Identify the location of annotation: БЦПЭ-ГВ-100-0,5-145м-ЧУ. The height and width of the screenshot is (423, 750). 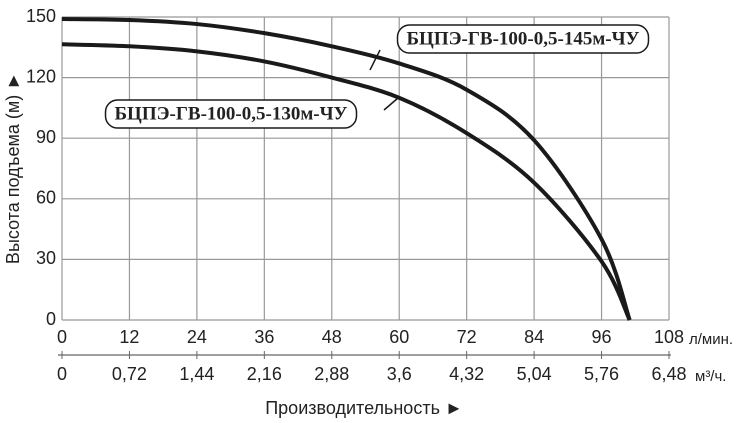
(523, 38).